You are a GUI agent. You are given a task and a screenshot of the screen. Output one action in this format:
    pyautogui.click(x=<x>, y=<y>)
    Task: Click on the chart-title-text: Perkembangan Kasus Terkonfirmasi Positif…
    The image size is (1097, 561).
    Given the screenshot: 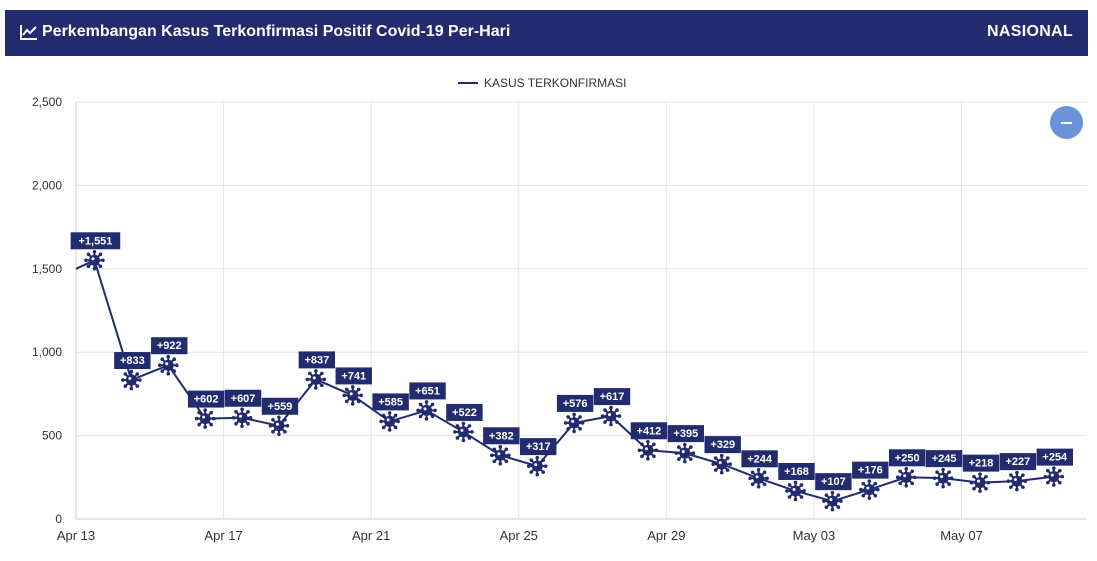 What is the action you would take?
    pyautogui.click(x=276, y=31)
    